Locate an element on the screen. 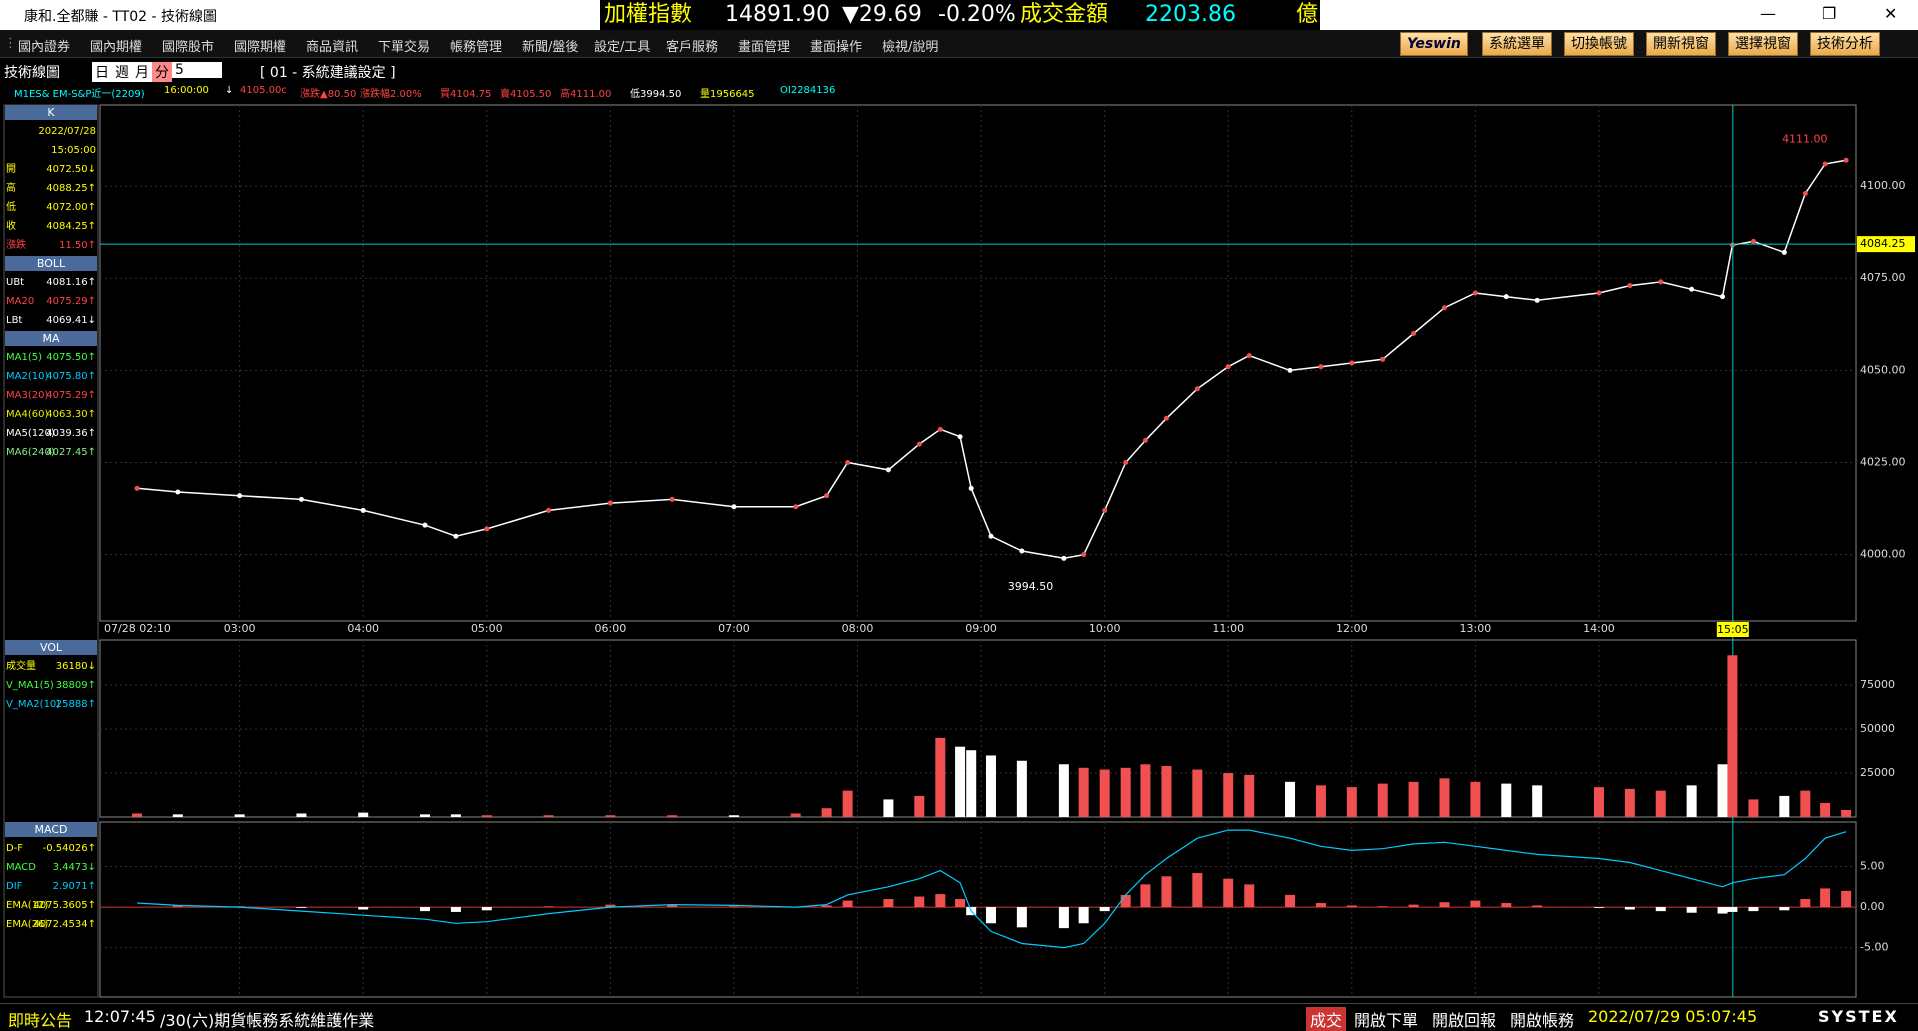 The image size is (1918, 1031). info-value: 4039.36↑ is located at coordinates (71, 433).